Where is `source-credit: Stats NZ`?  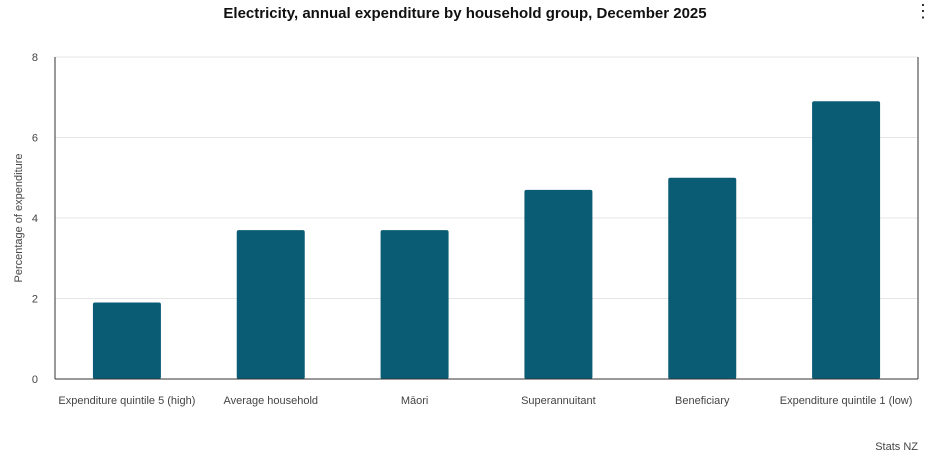 source-credit: Stats NZ is located at coordinates (896, 447).